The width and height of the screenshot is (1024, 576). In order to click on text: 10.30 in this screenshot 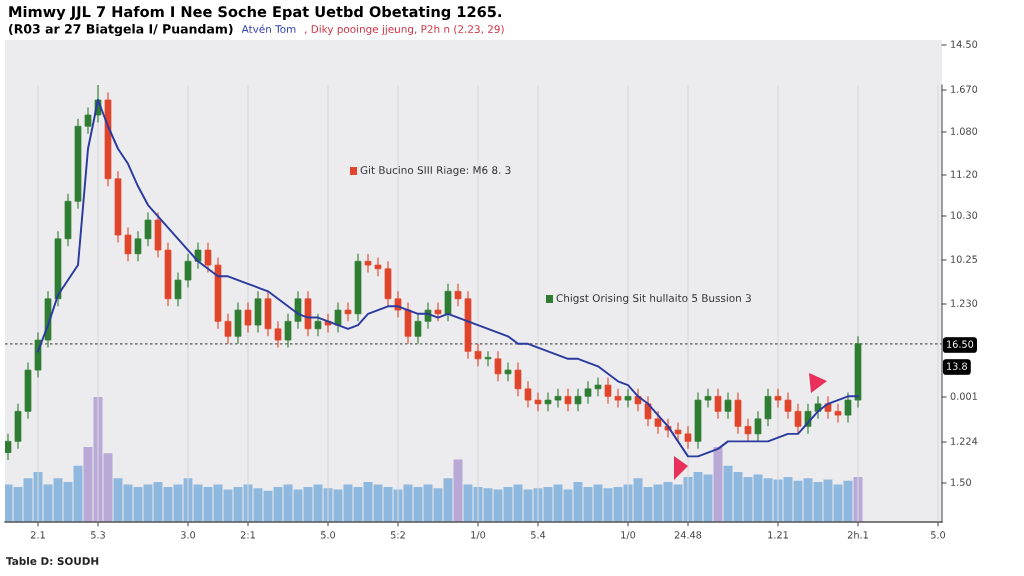, I will do `click(964, 215)`.